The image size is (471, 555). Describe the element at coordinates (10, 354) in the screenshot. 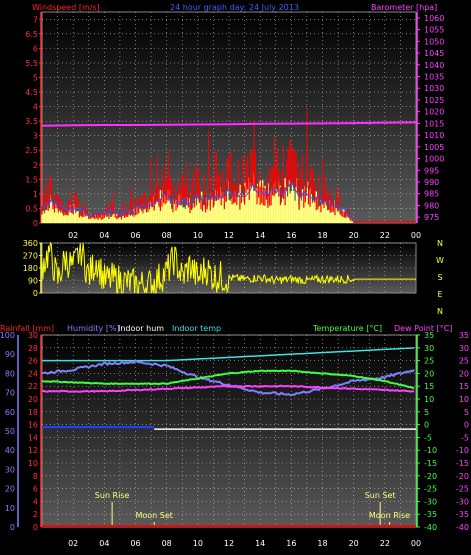

I see `humidity-y-tick: 90` at that location.